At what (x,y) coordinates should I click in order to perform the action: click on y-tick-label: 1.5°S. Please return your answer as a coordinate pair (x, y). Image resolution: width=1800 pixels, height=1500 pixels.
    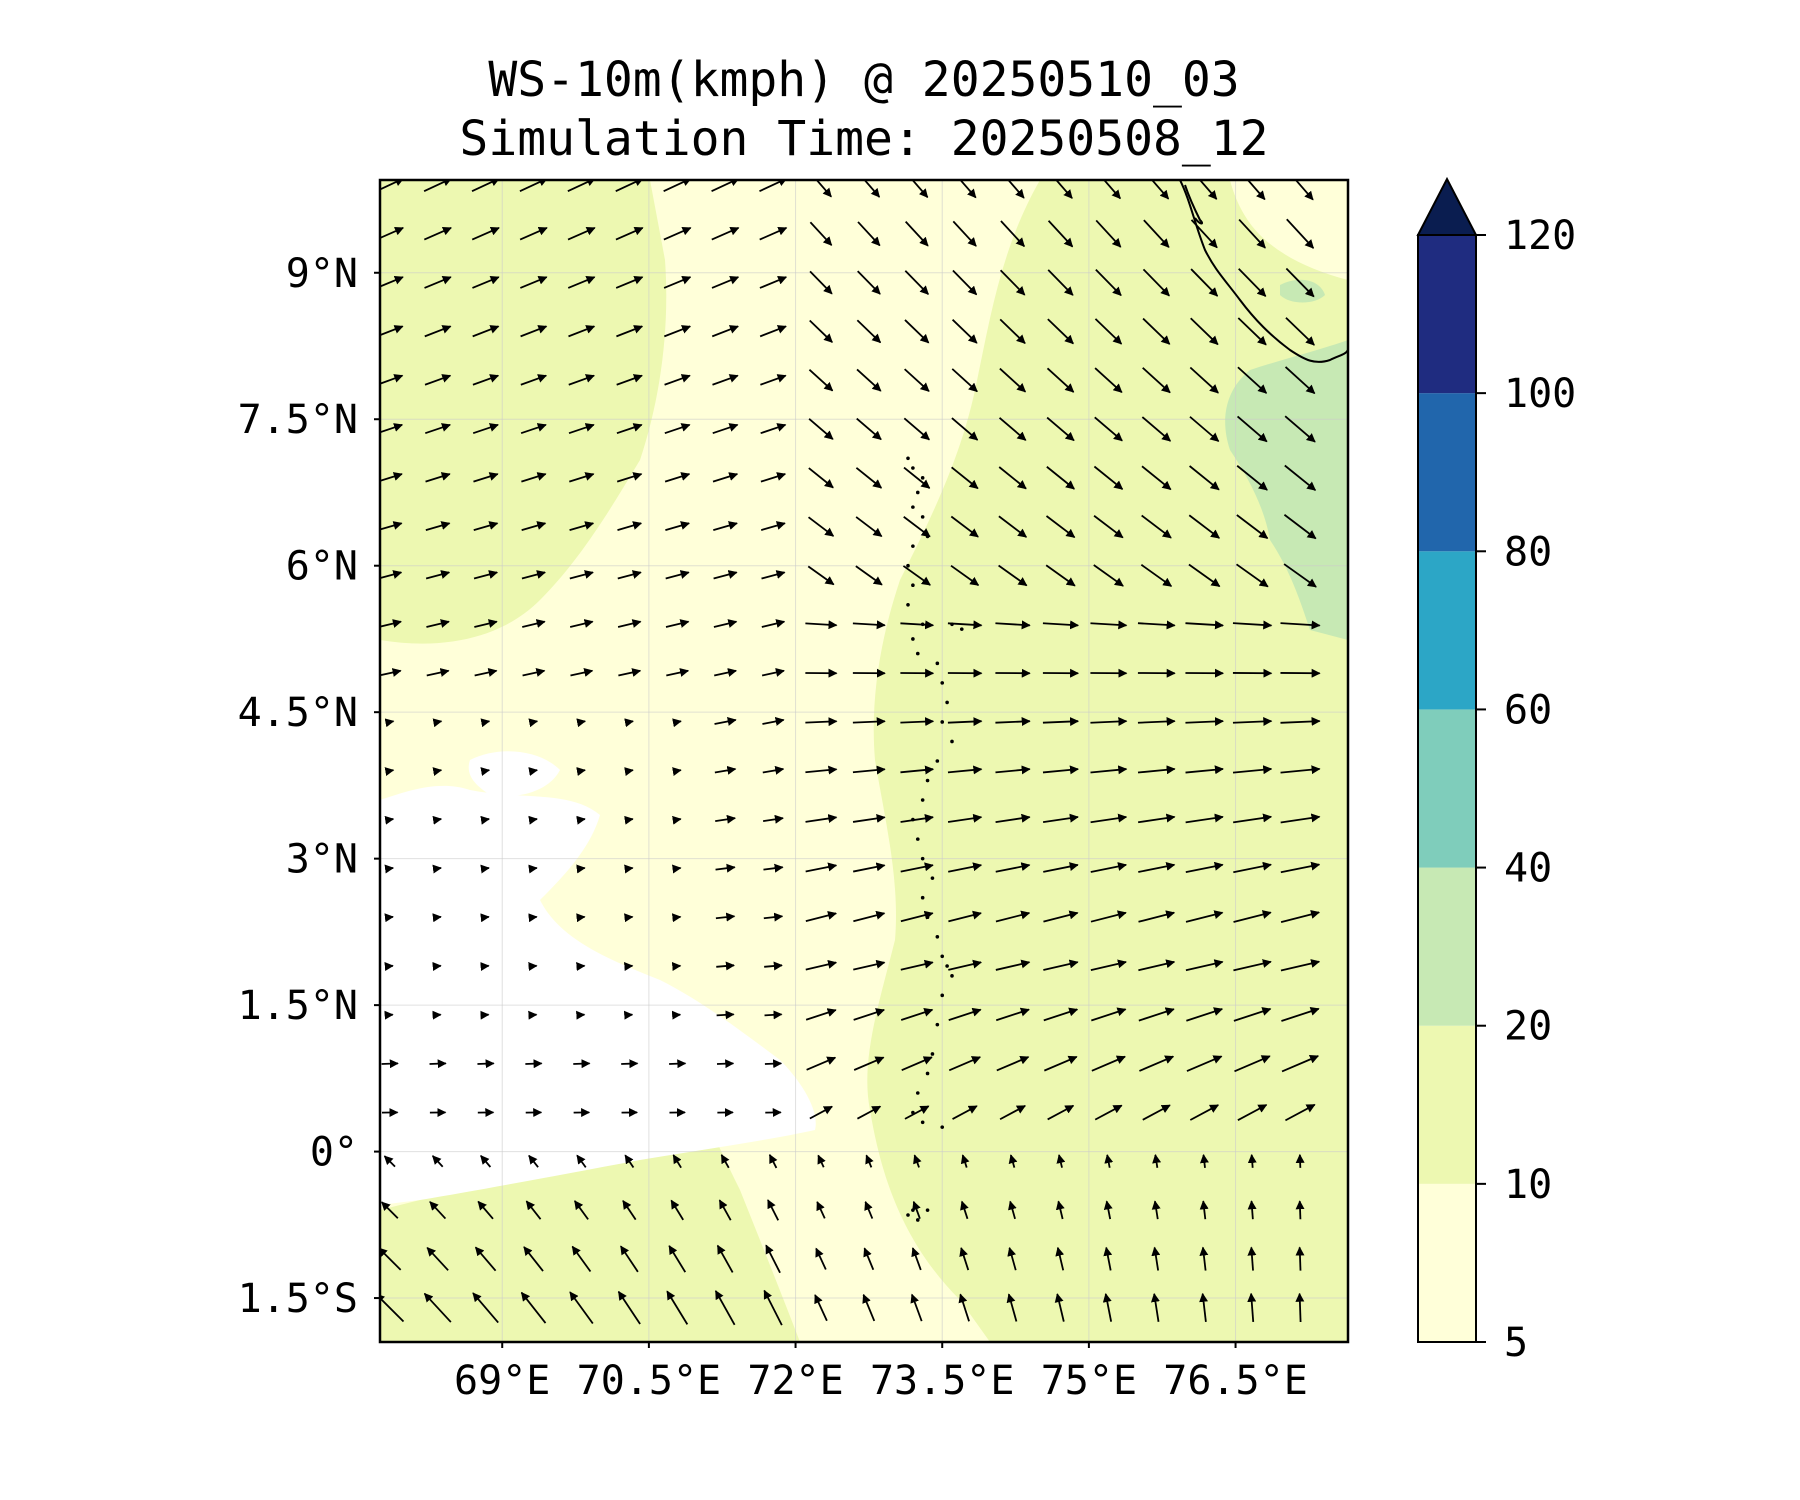
    Looking at the image, I should click on (298, 1299).